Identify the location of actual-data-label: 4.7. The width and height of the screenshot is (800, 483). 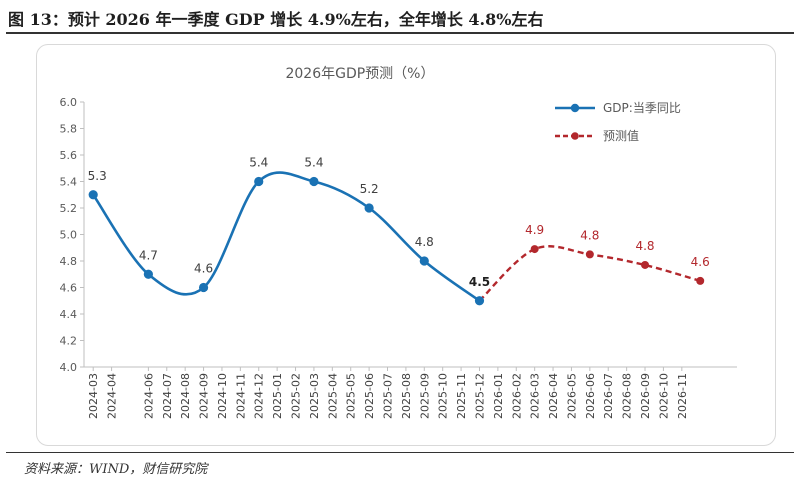
(148, 255).